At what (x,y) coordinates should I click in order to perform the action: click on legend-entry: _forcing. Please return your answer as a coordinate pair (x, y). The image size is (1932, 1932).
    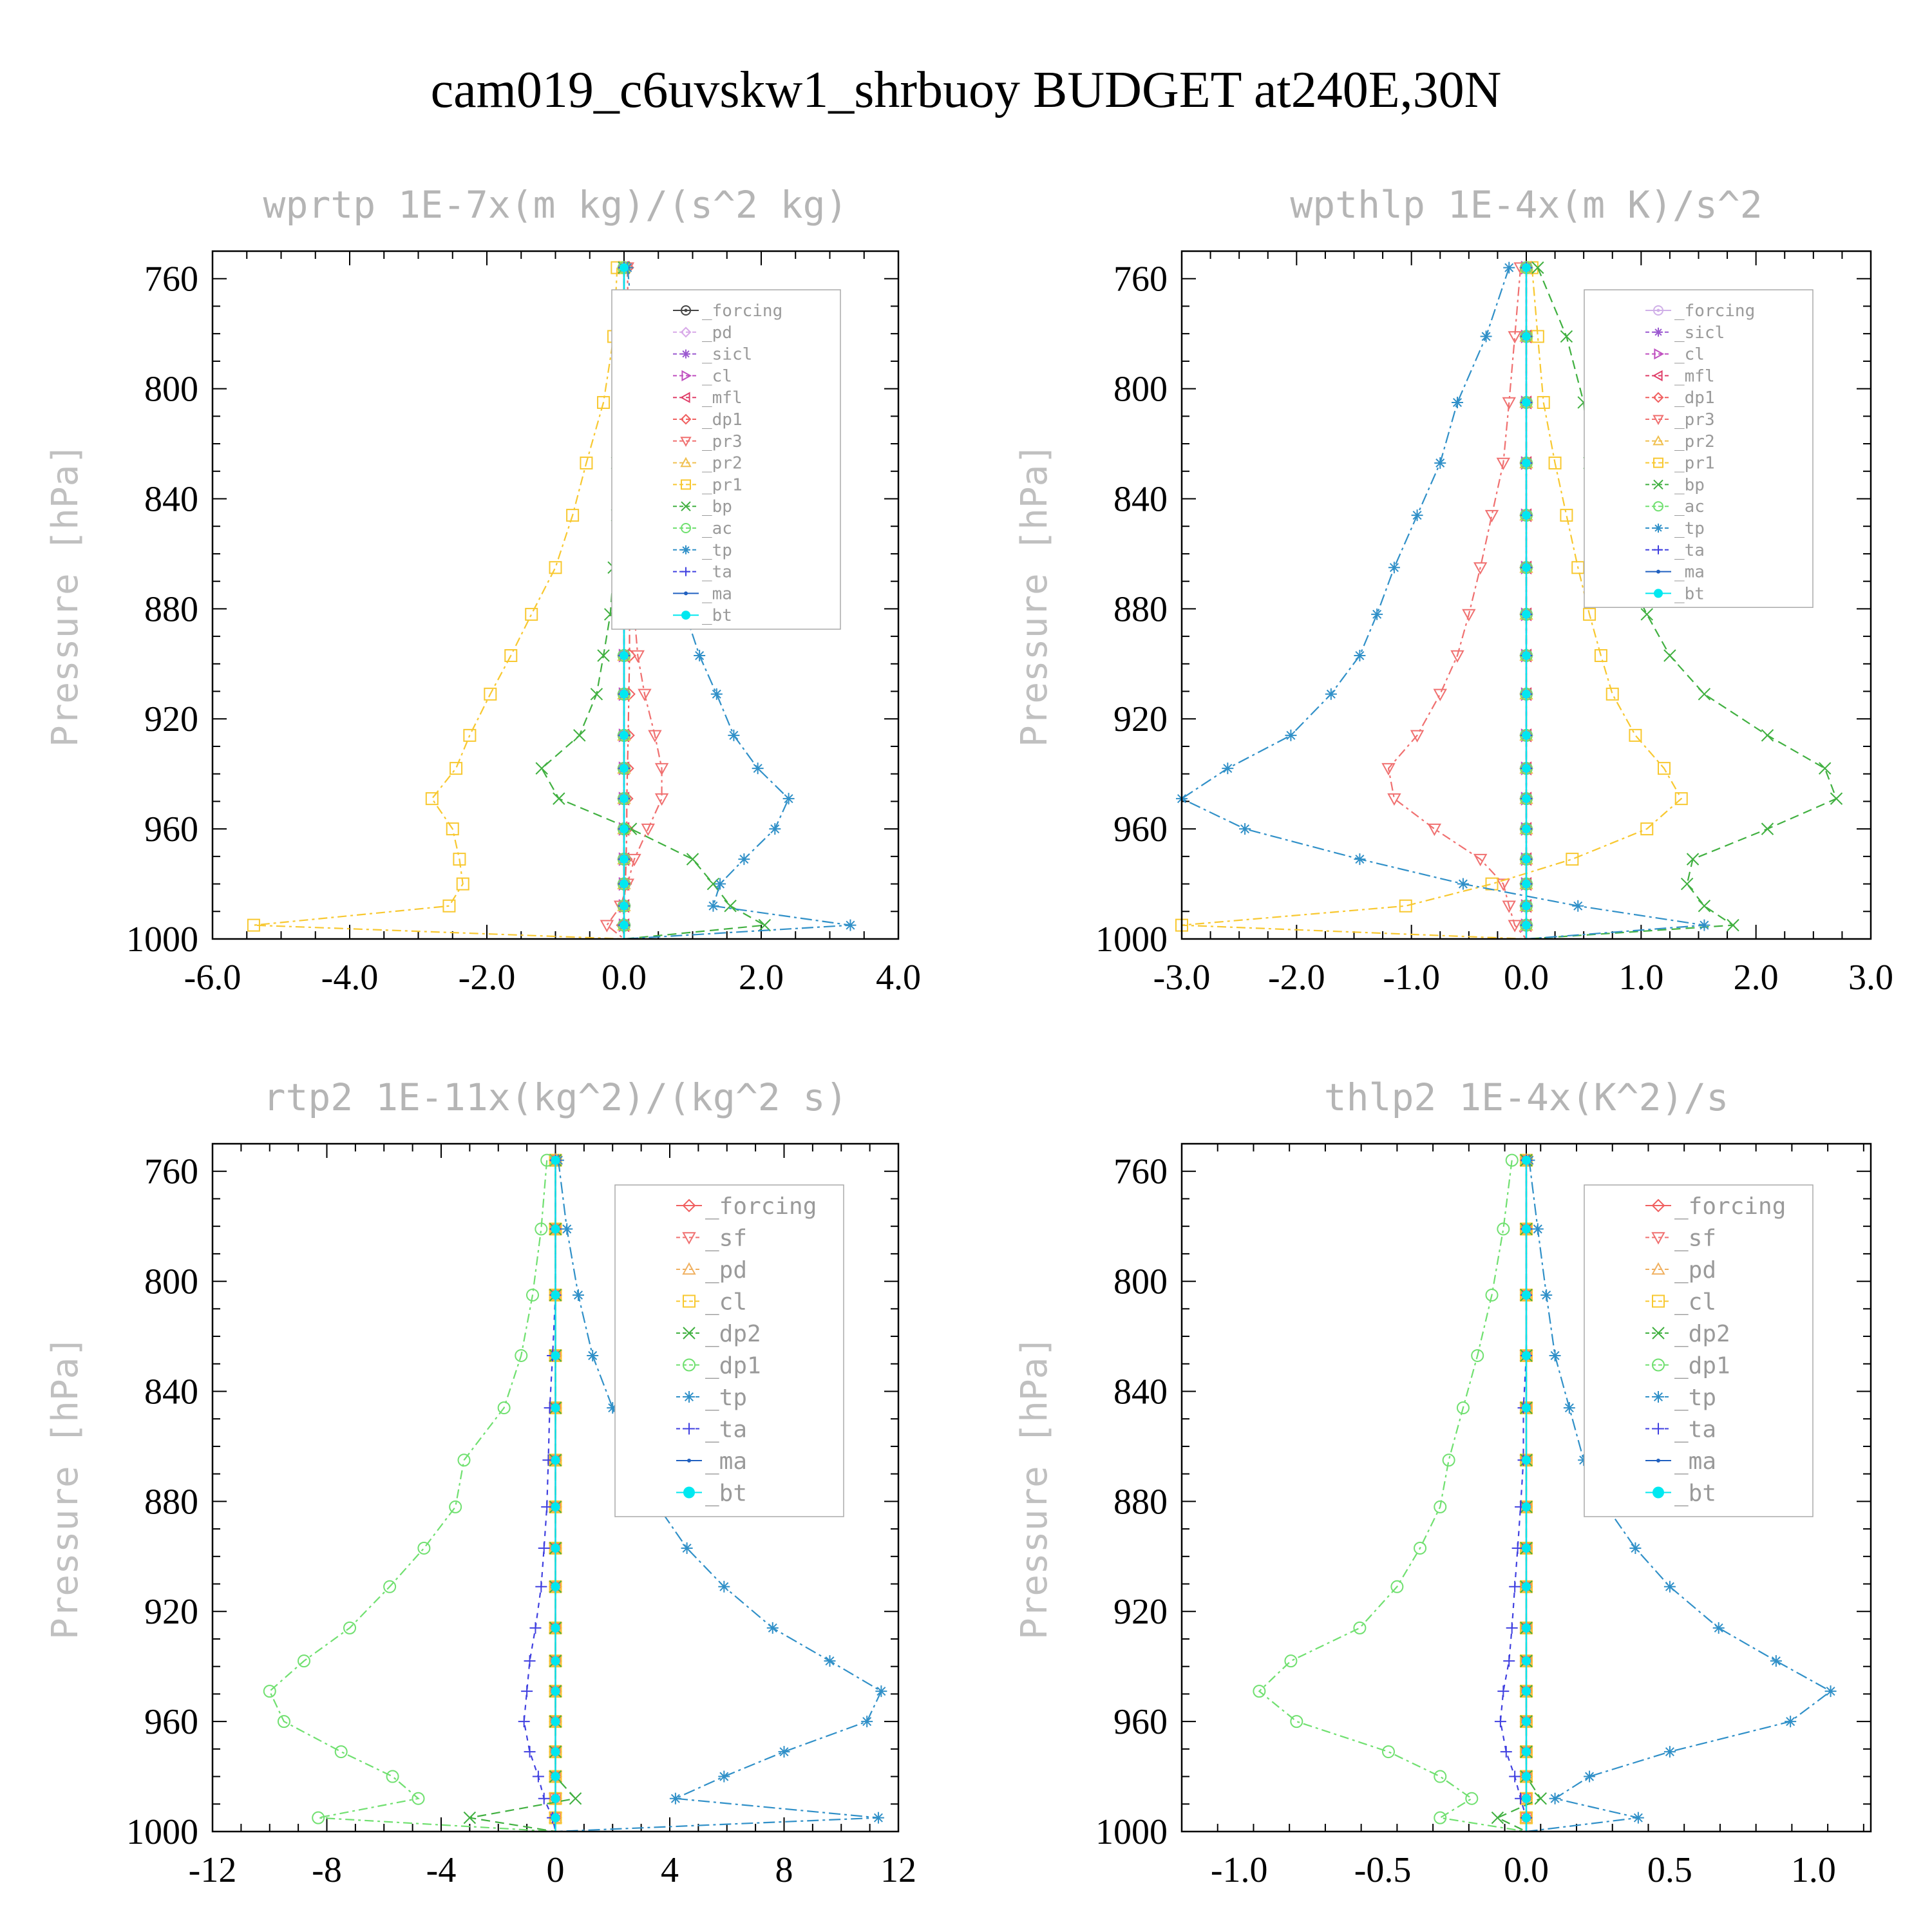
    Looking at the image, I should click on (1715, 1206).